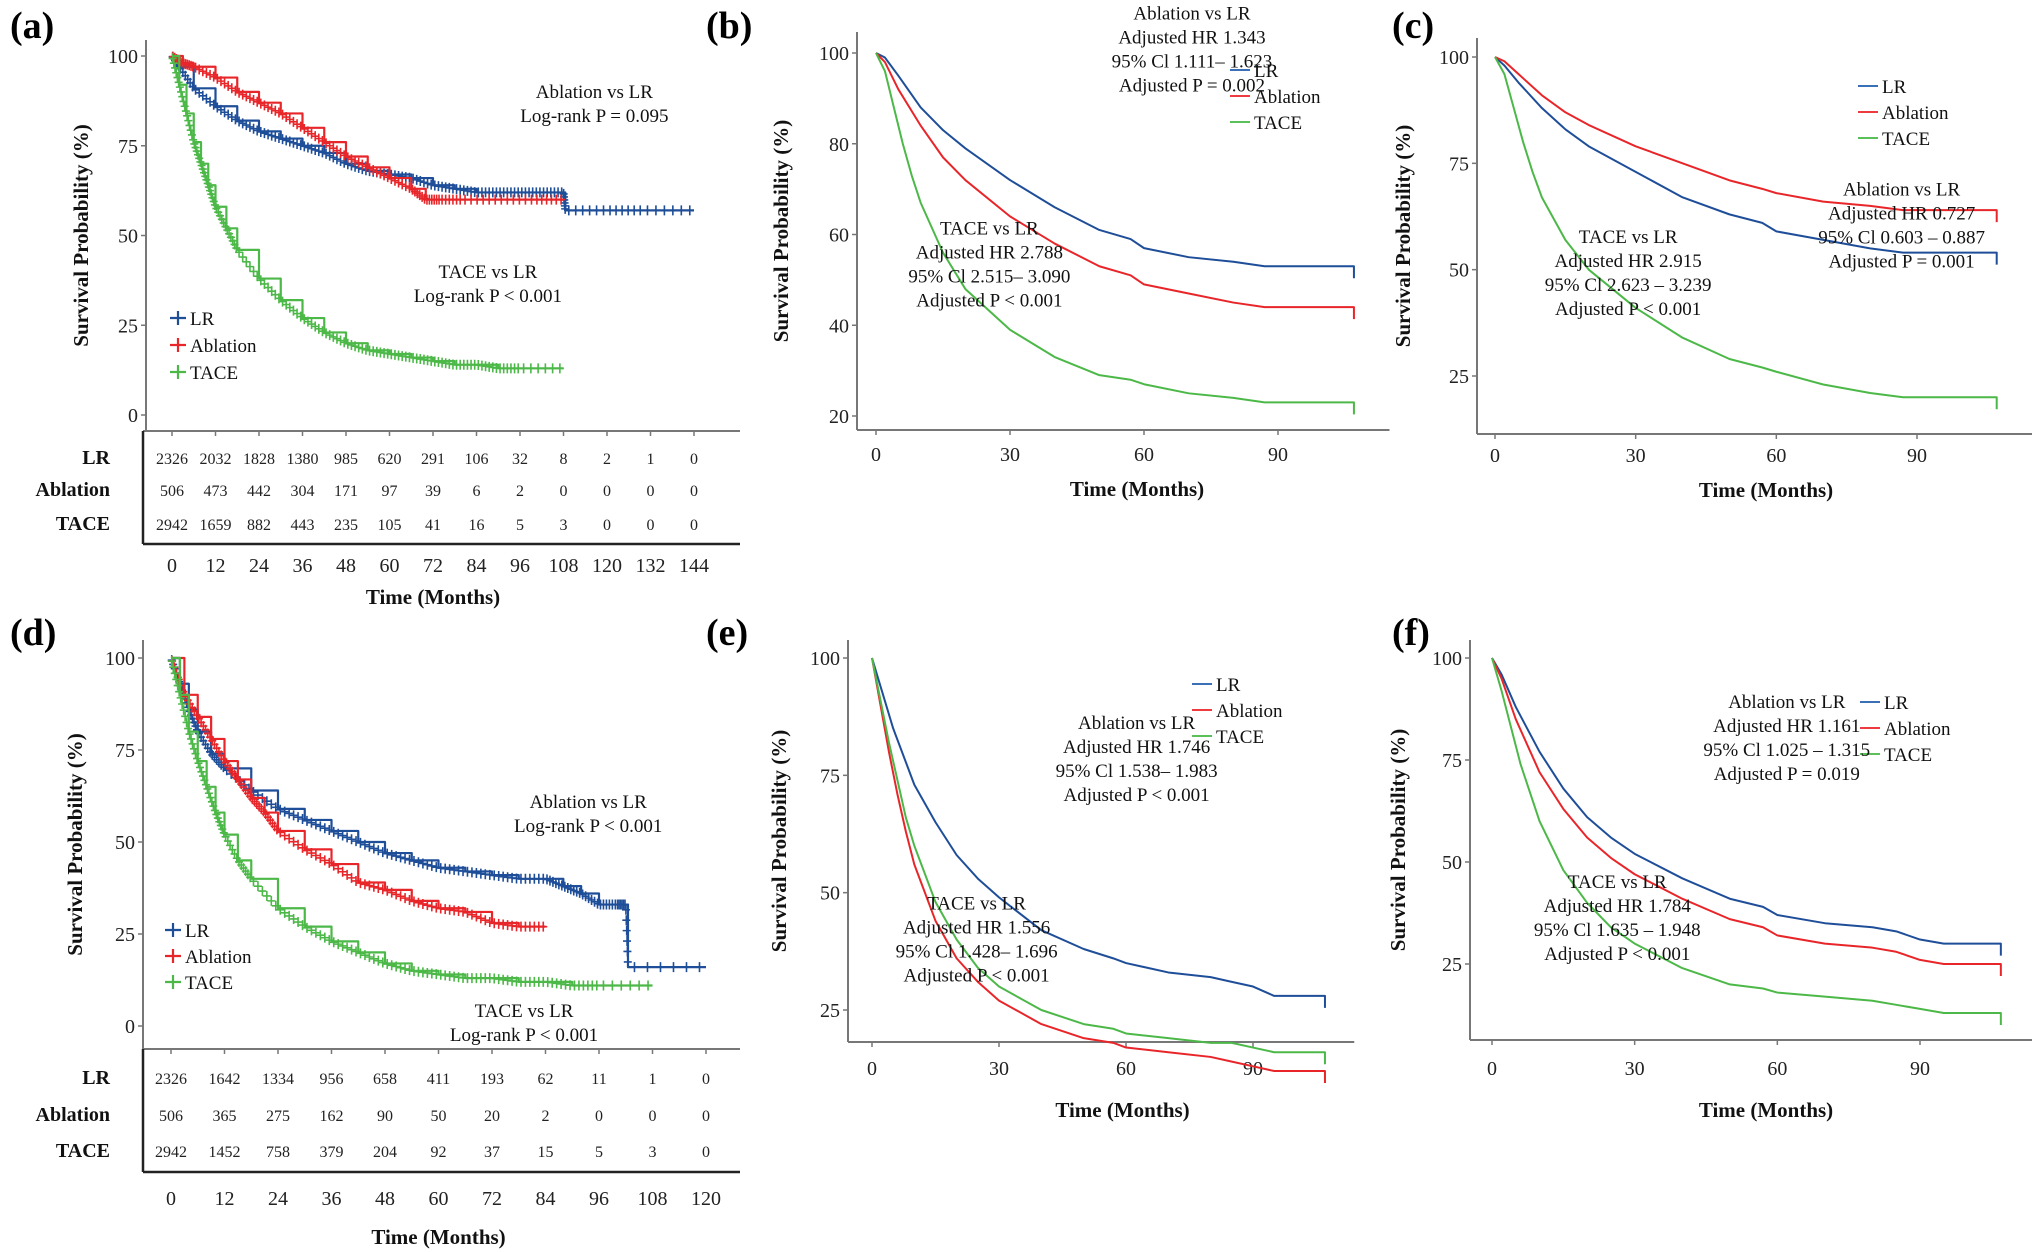 This screenshot has height=1252, width=2032. What do you see at coordinates (546, 1116) in the screenshot?
I see `risk-cell: 2` at bounding box center [546, 1116].